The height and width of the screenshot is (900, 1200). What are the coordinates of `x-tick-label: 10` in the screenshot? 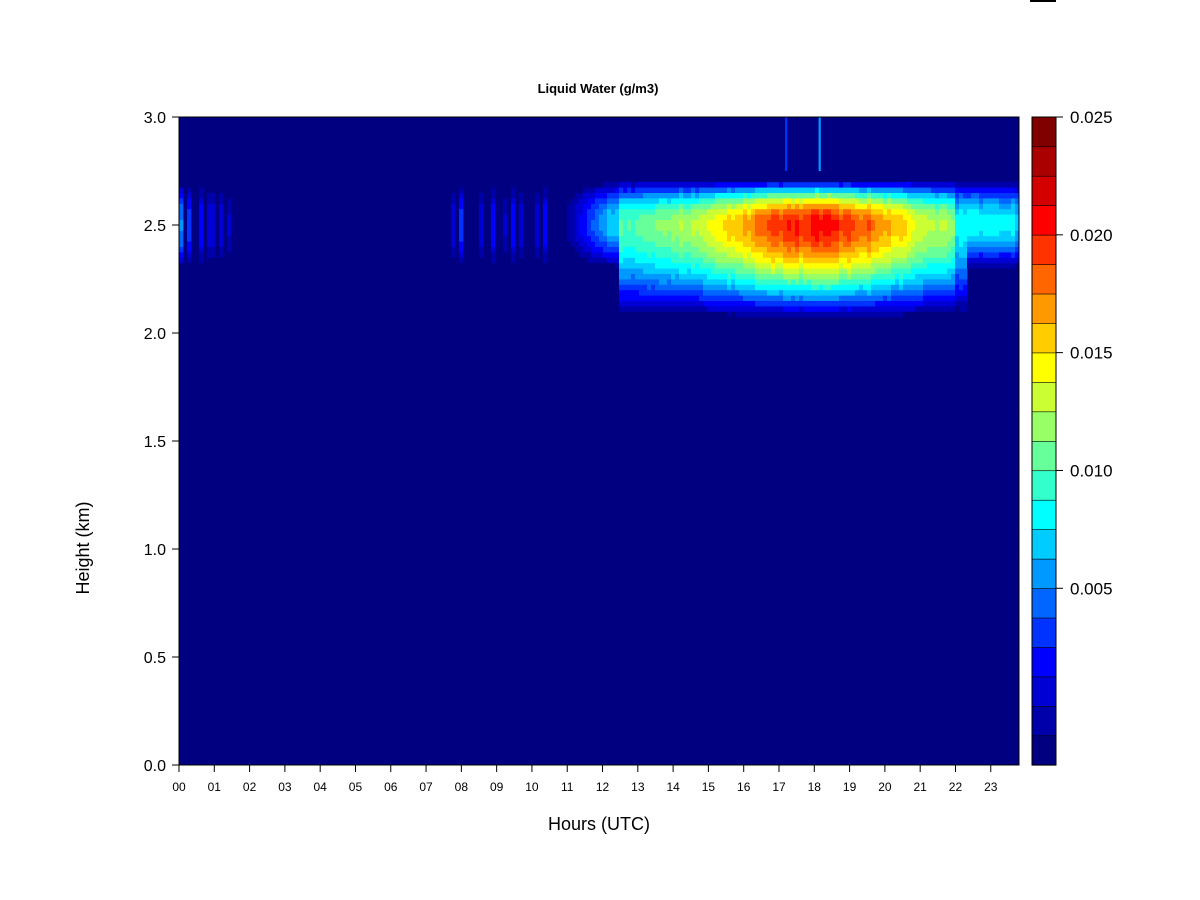 It's located at (532, 787).